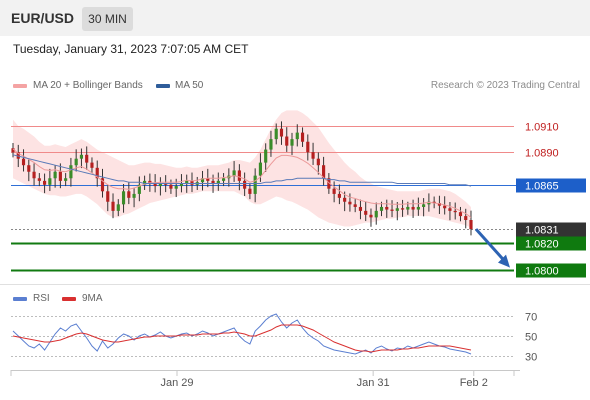 Image resolution: width=590 pixels, height=400 pixels. What do you see at coordinates (491, 246) in the screenshot?
I see `projection-arrow-shaft` at bounding box center [491, 246].